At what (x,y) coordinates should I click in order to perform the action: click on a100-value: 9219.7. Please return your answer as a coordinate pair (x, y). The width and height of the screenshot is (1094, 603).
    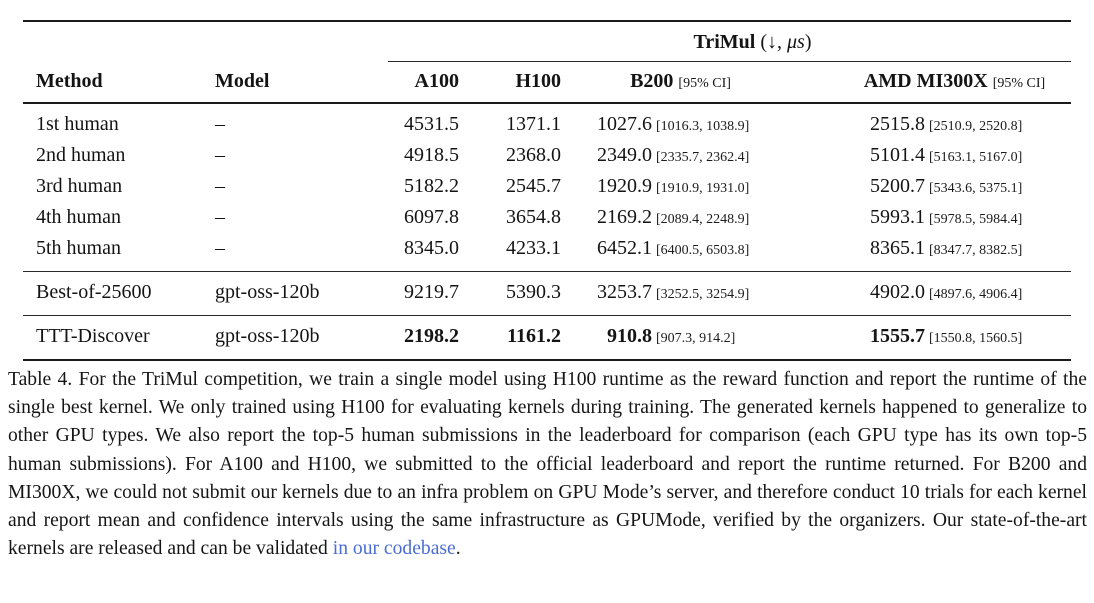
    Looking at the image, I should click on (425, 293).